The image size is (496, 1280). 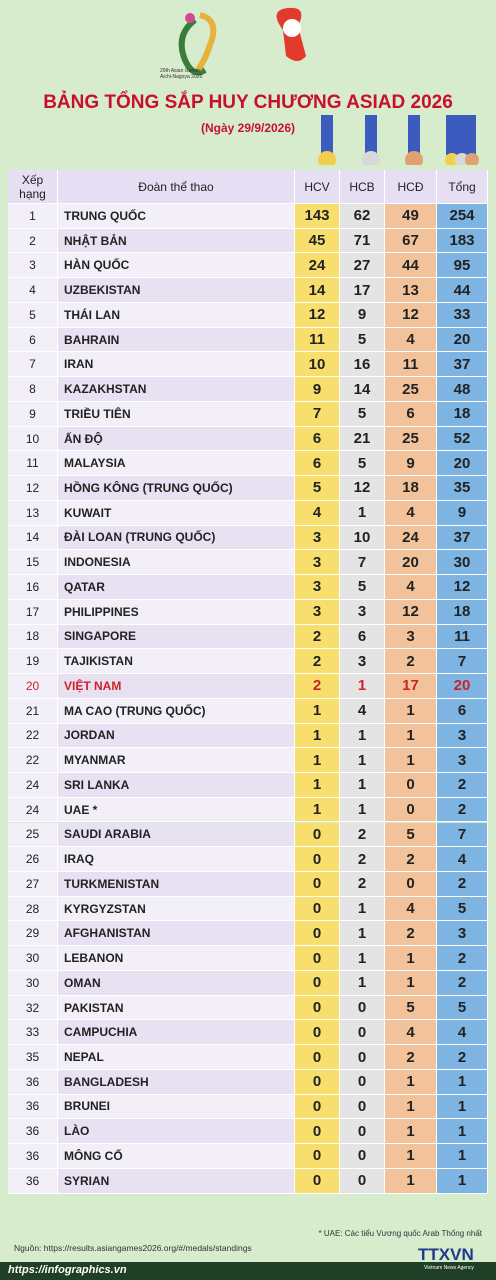 What do you see at coordinates (176, 637) in the screenshot?
I see `country-cell: SINGAPORE` at bounding box center [176, 637].